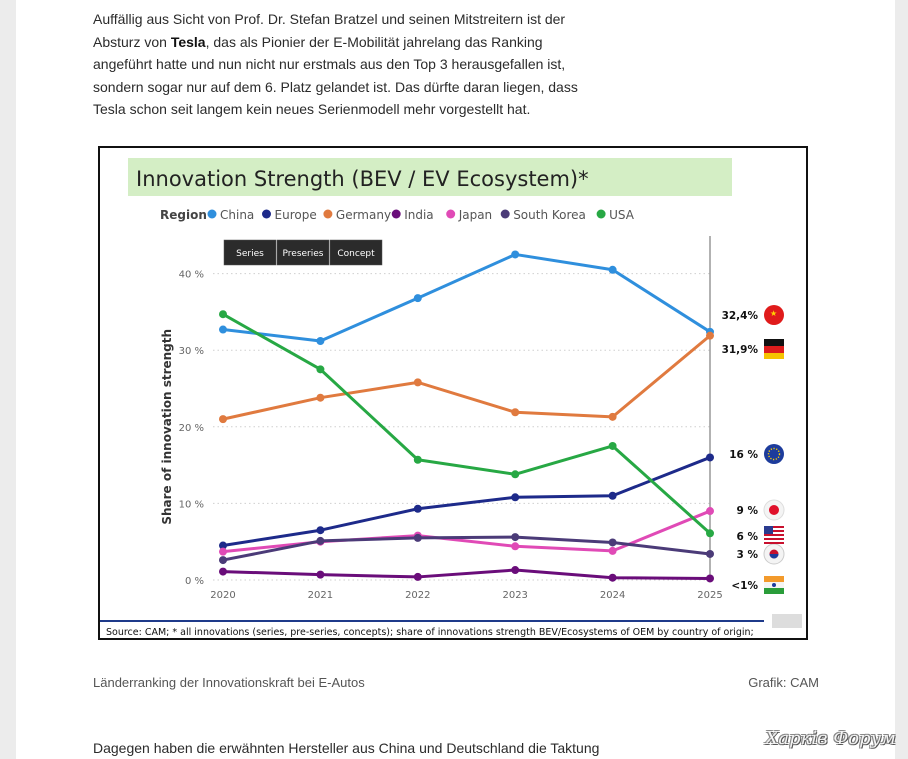 This screenshot has height=759, width=908. What do you see at coordinates (475, 215) in the screenshot?
I see `legend-label-japan: Japan` at bounding box center [475, 215].